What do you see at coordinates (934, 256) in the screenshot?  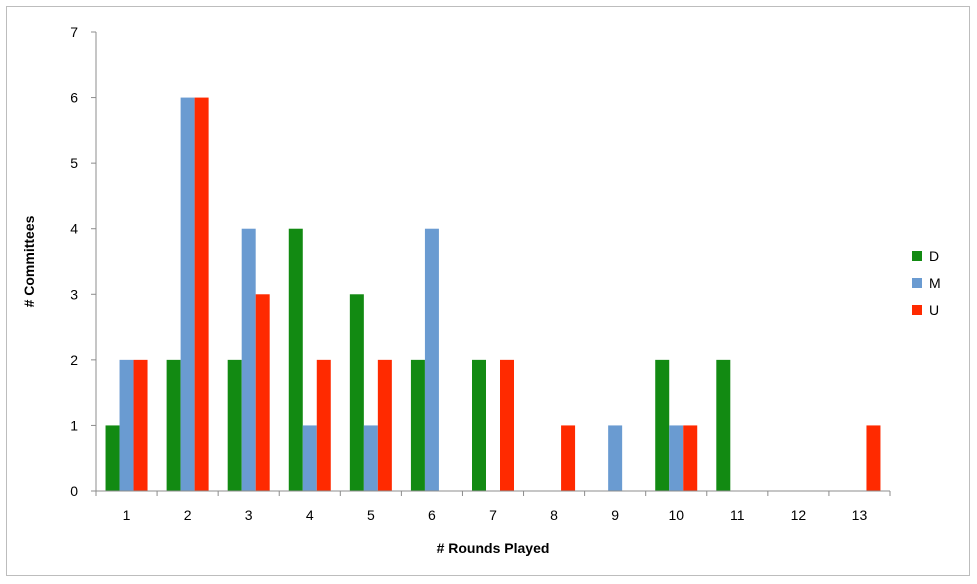 I see `legend-label-d: D` at bounding box center [934, 256].